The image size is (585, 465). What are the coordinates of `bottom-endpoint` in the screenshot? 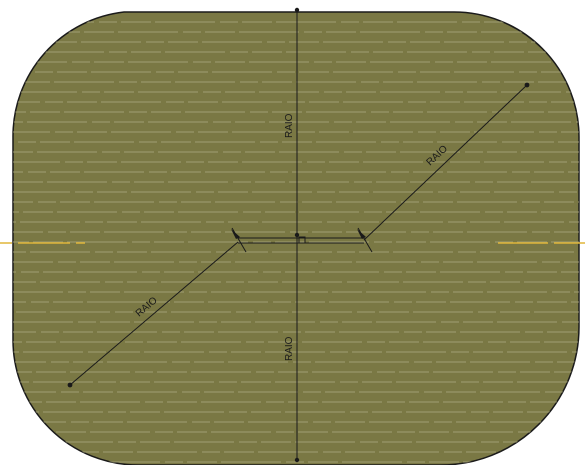 It's located at (297, 460).